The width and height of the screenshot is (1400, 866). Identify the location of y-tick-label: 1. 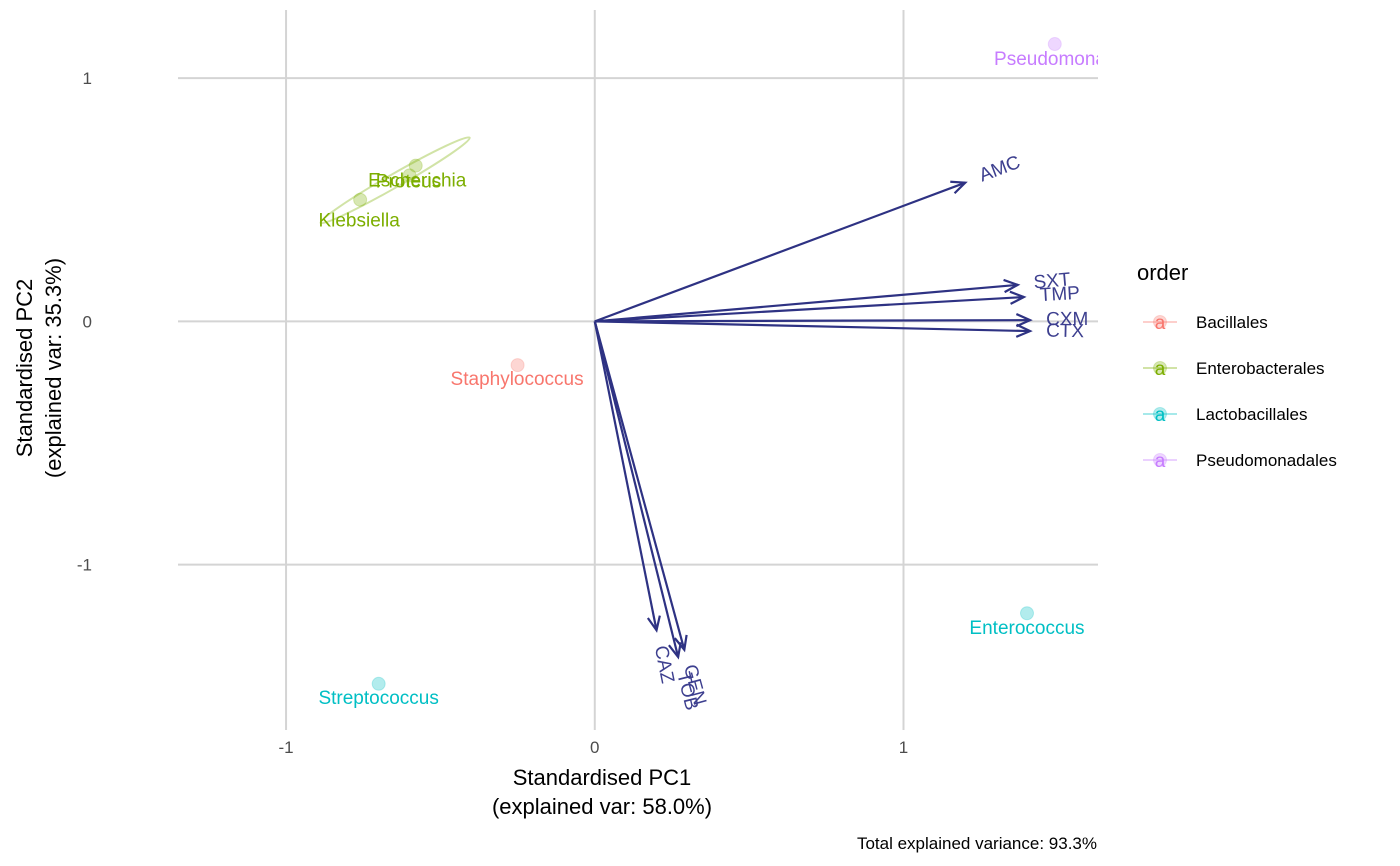
(87, 78).